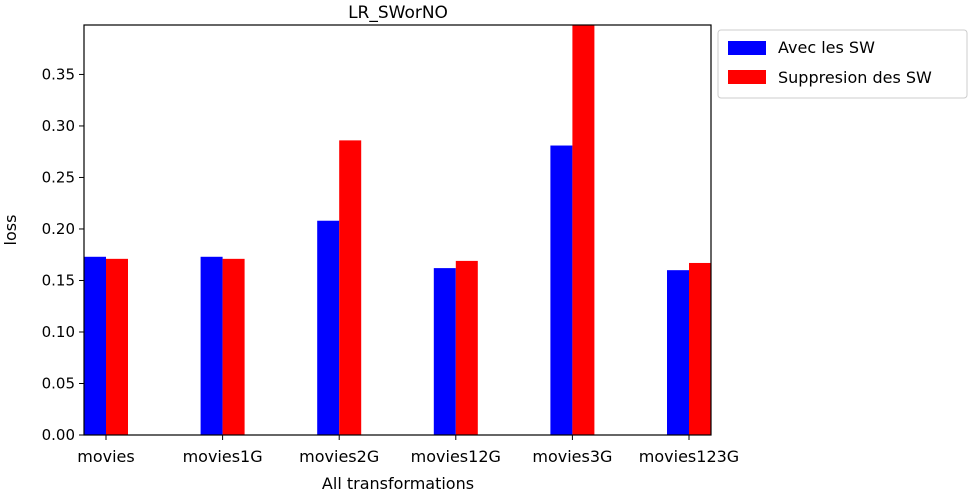 The width and height of the screenshot is (973, 496). What do you see at coordinates (572, 456) in the screenshot?
I see `x-tick-label: movies3G` at bounding box center [572, 456].